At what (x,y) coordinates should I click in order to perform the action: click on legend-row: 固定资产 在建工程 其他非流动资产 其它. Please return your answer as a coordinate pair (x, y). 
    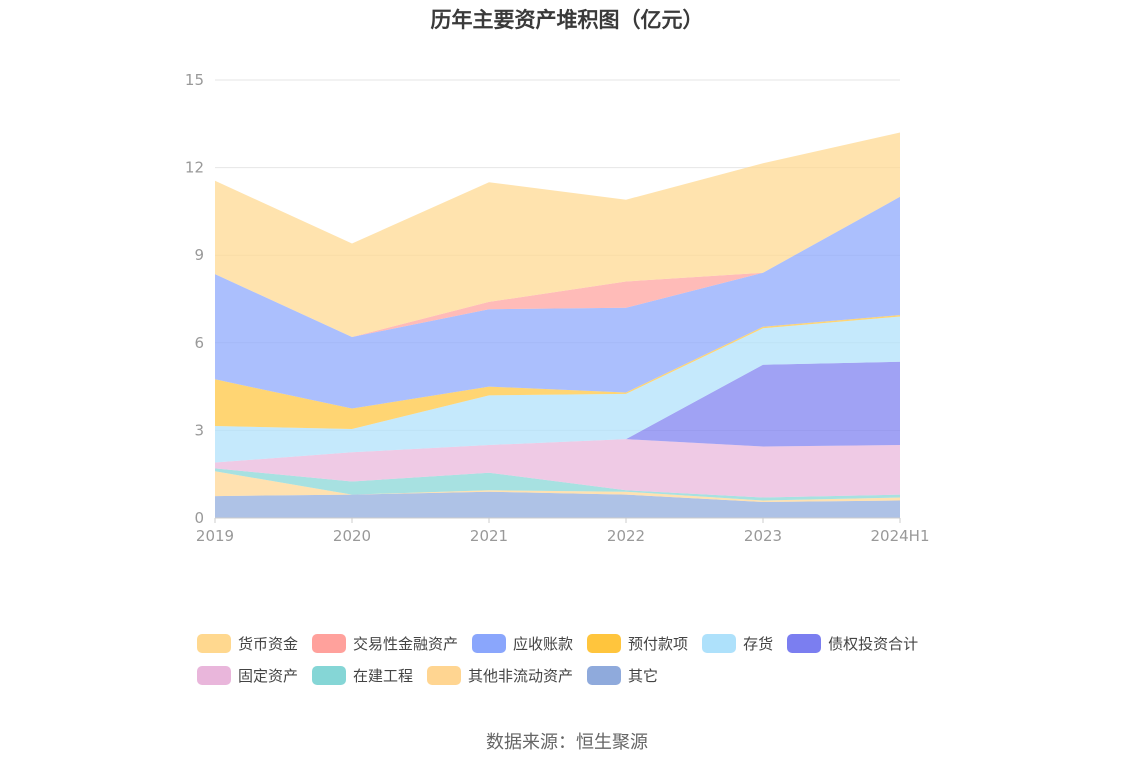
    Looking at the image, I should click on (577, 675).